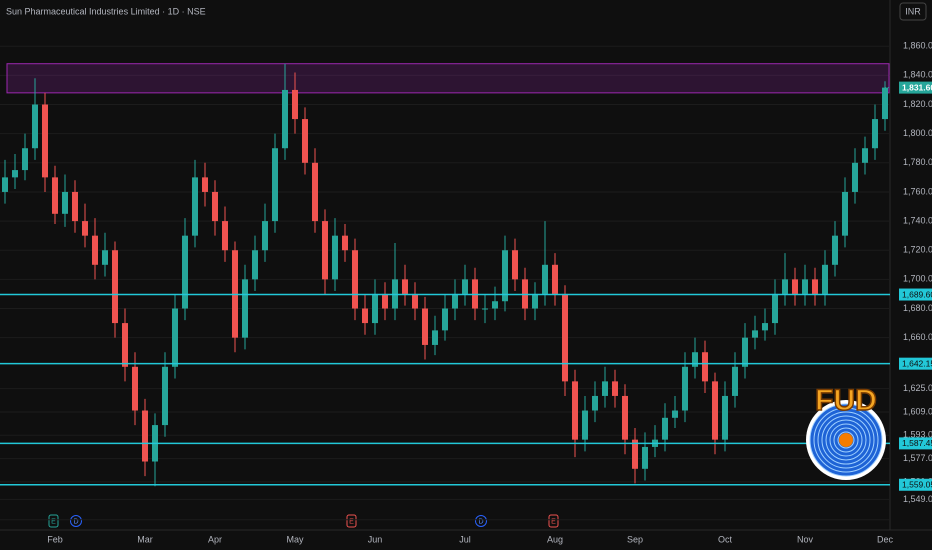  Describe the element at coordinates (635, 539) in the screenshot. I see `x-tick-label: Sep` at that location.